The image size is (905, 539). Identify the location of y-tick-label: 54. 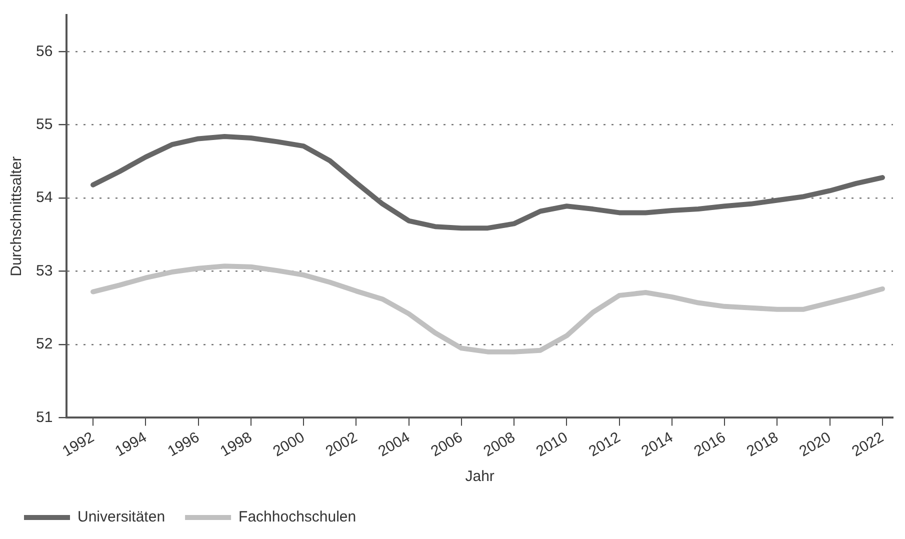
(44, 197).